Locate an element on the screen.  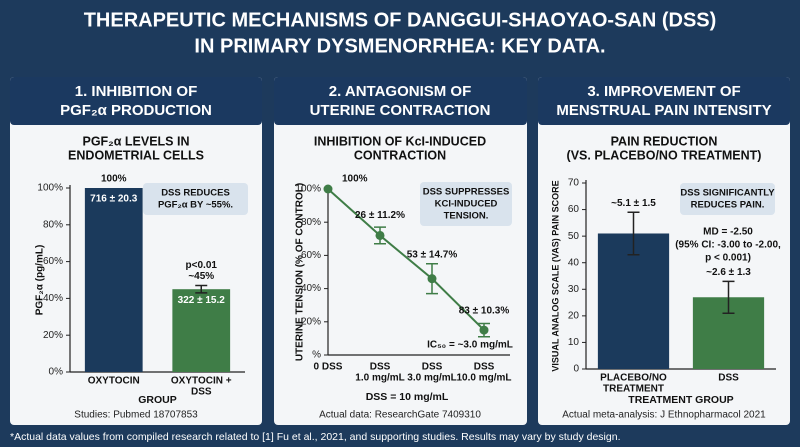
panel-header: 1. INHIBITION OF is located at coordinates (136, 91).